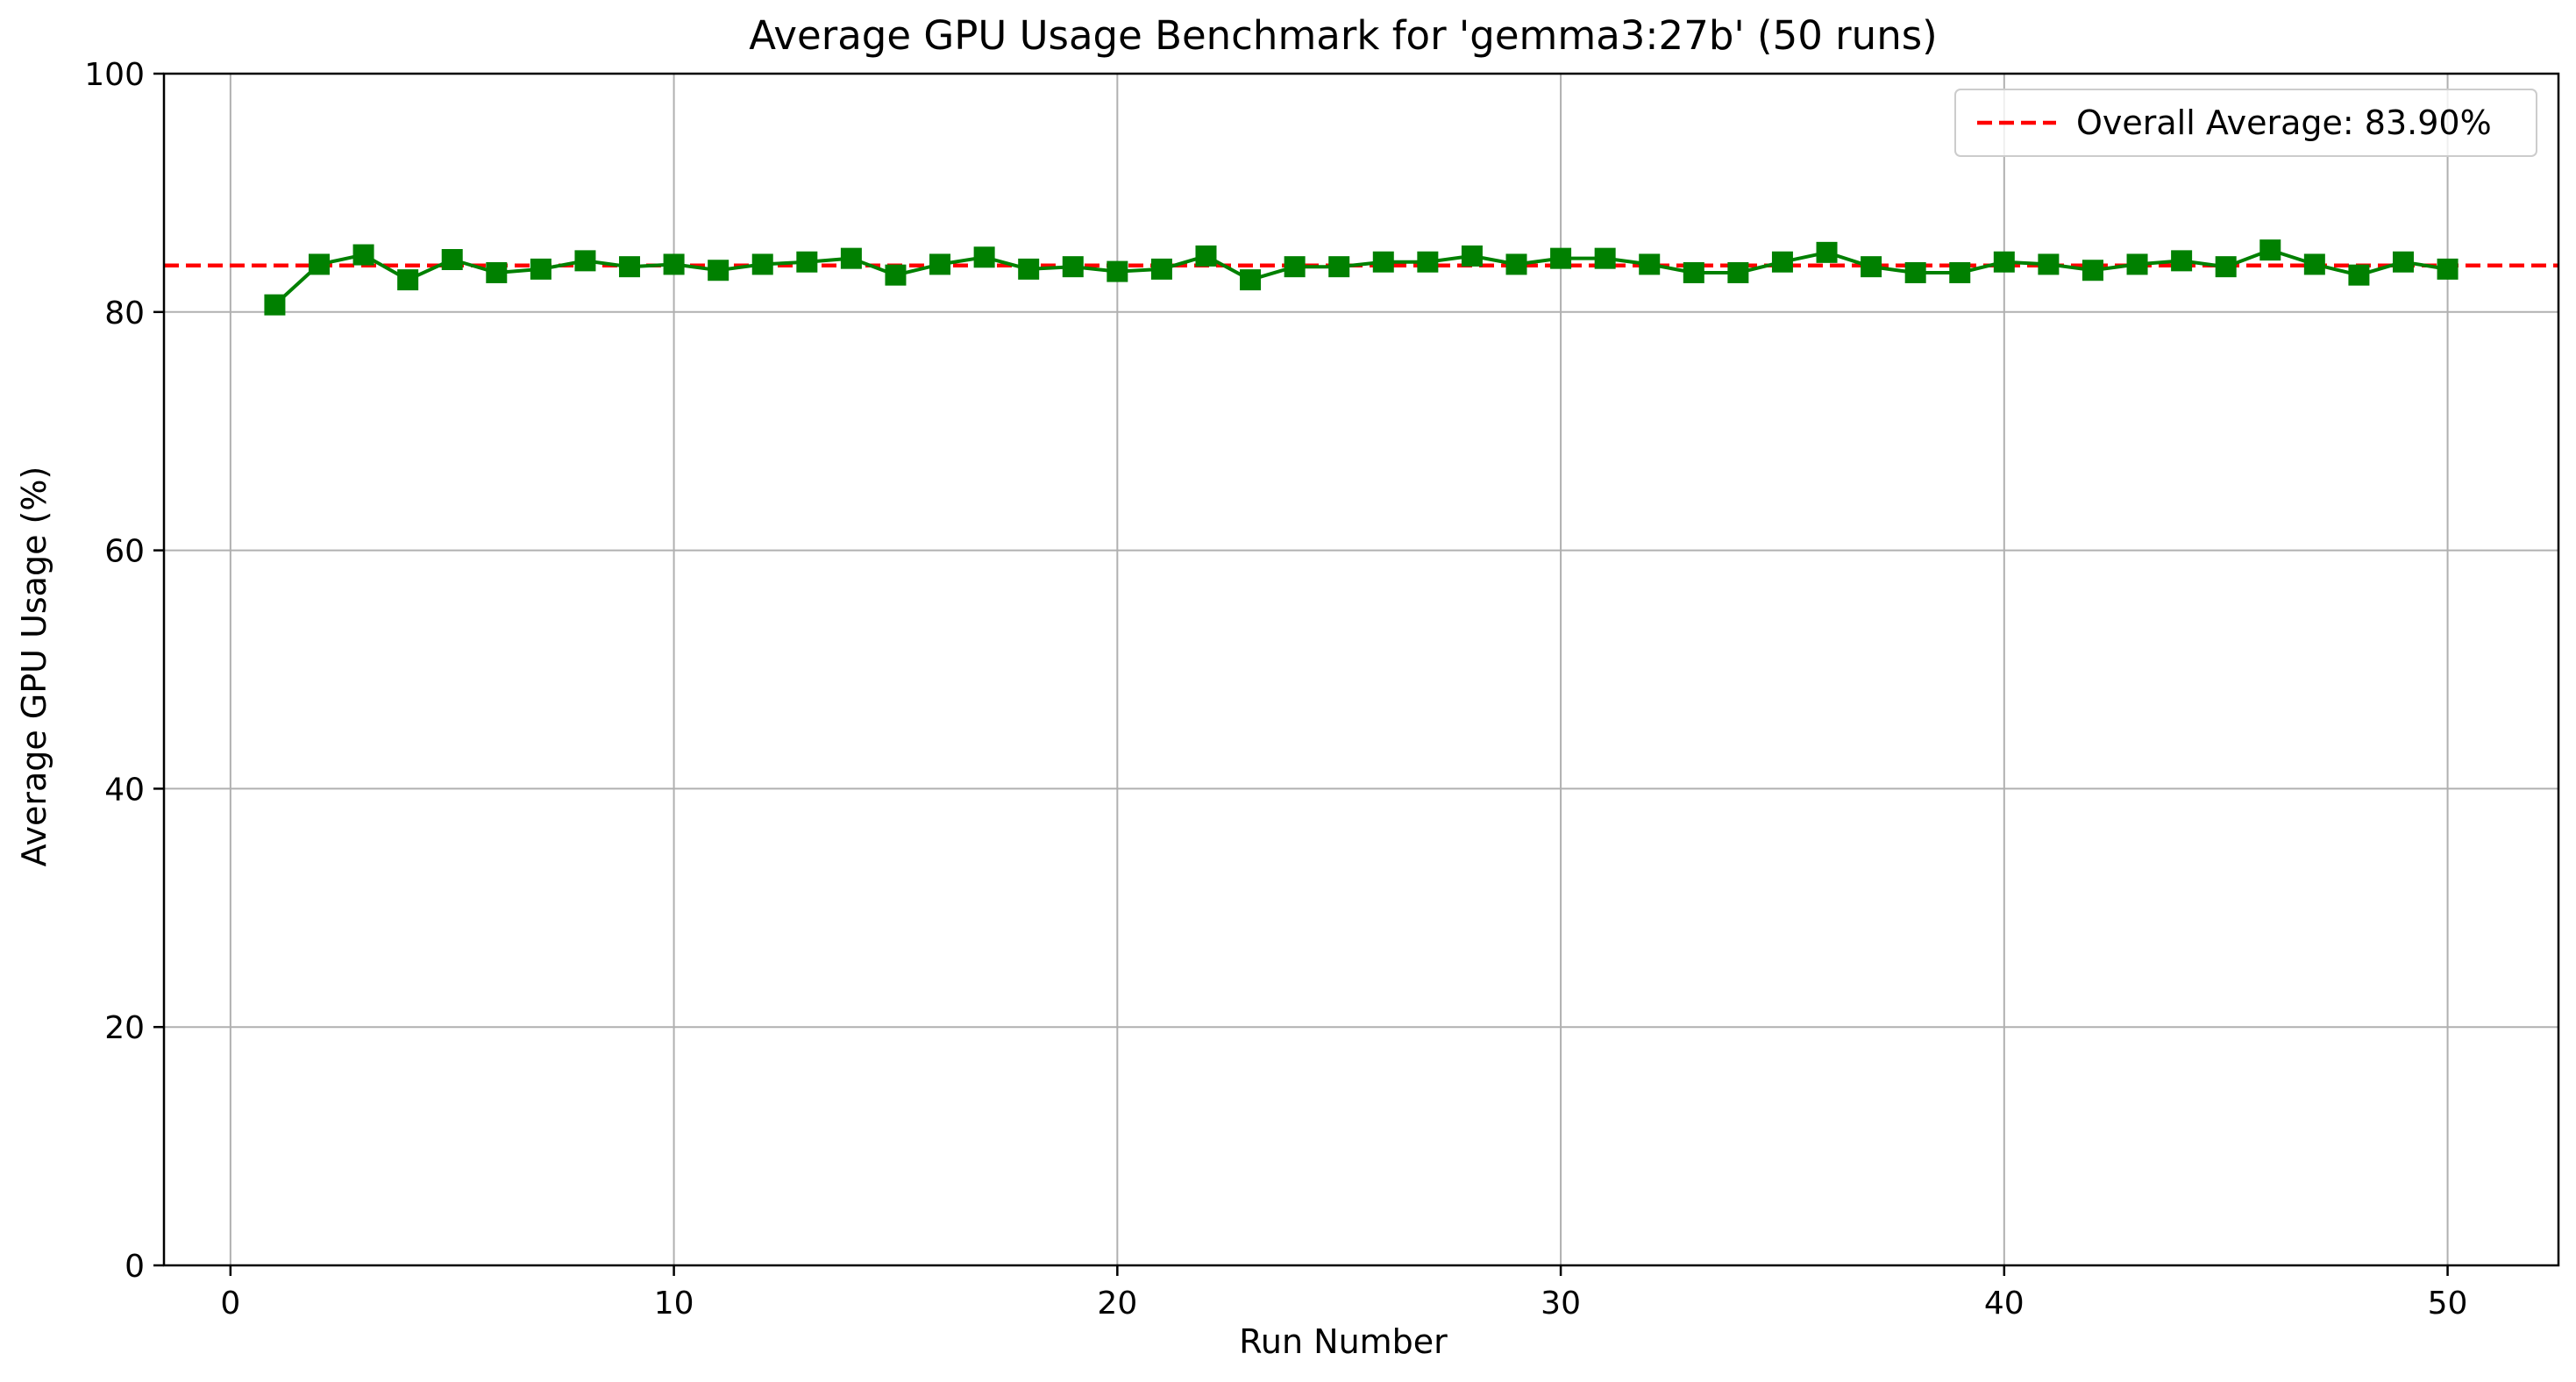  What do you see at coordinates (124, 314) in the screenshot?
I see `y-tick-label: 80` at bounding box center [124, 314].